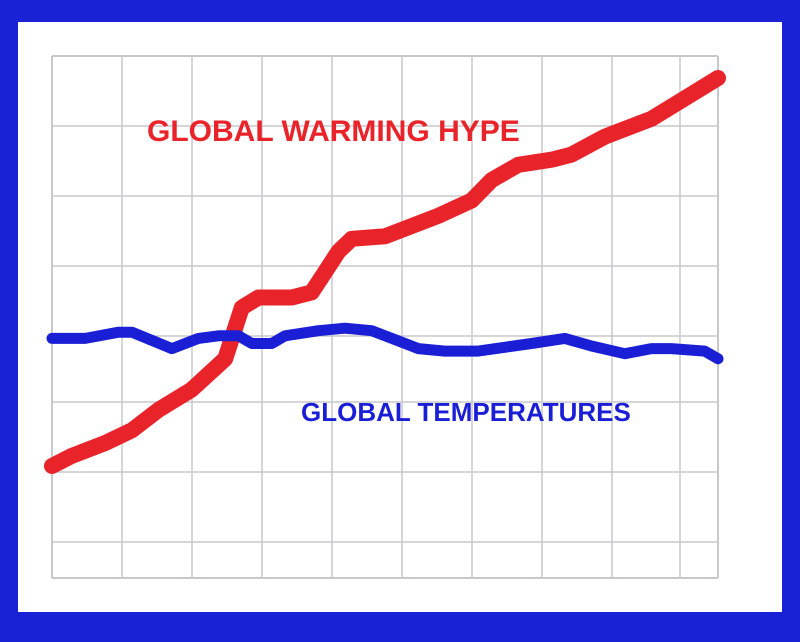 Image resolution: width=800 pixels, height=642 pixels. What do you see at coordinates (333, 131) in the screenshot?
I see `series-label-global-warming-hype: GLOBAL WARMING HYPE` at bounding box center [333, 131].